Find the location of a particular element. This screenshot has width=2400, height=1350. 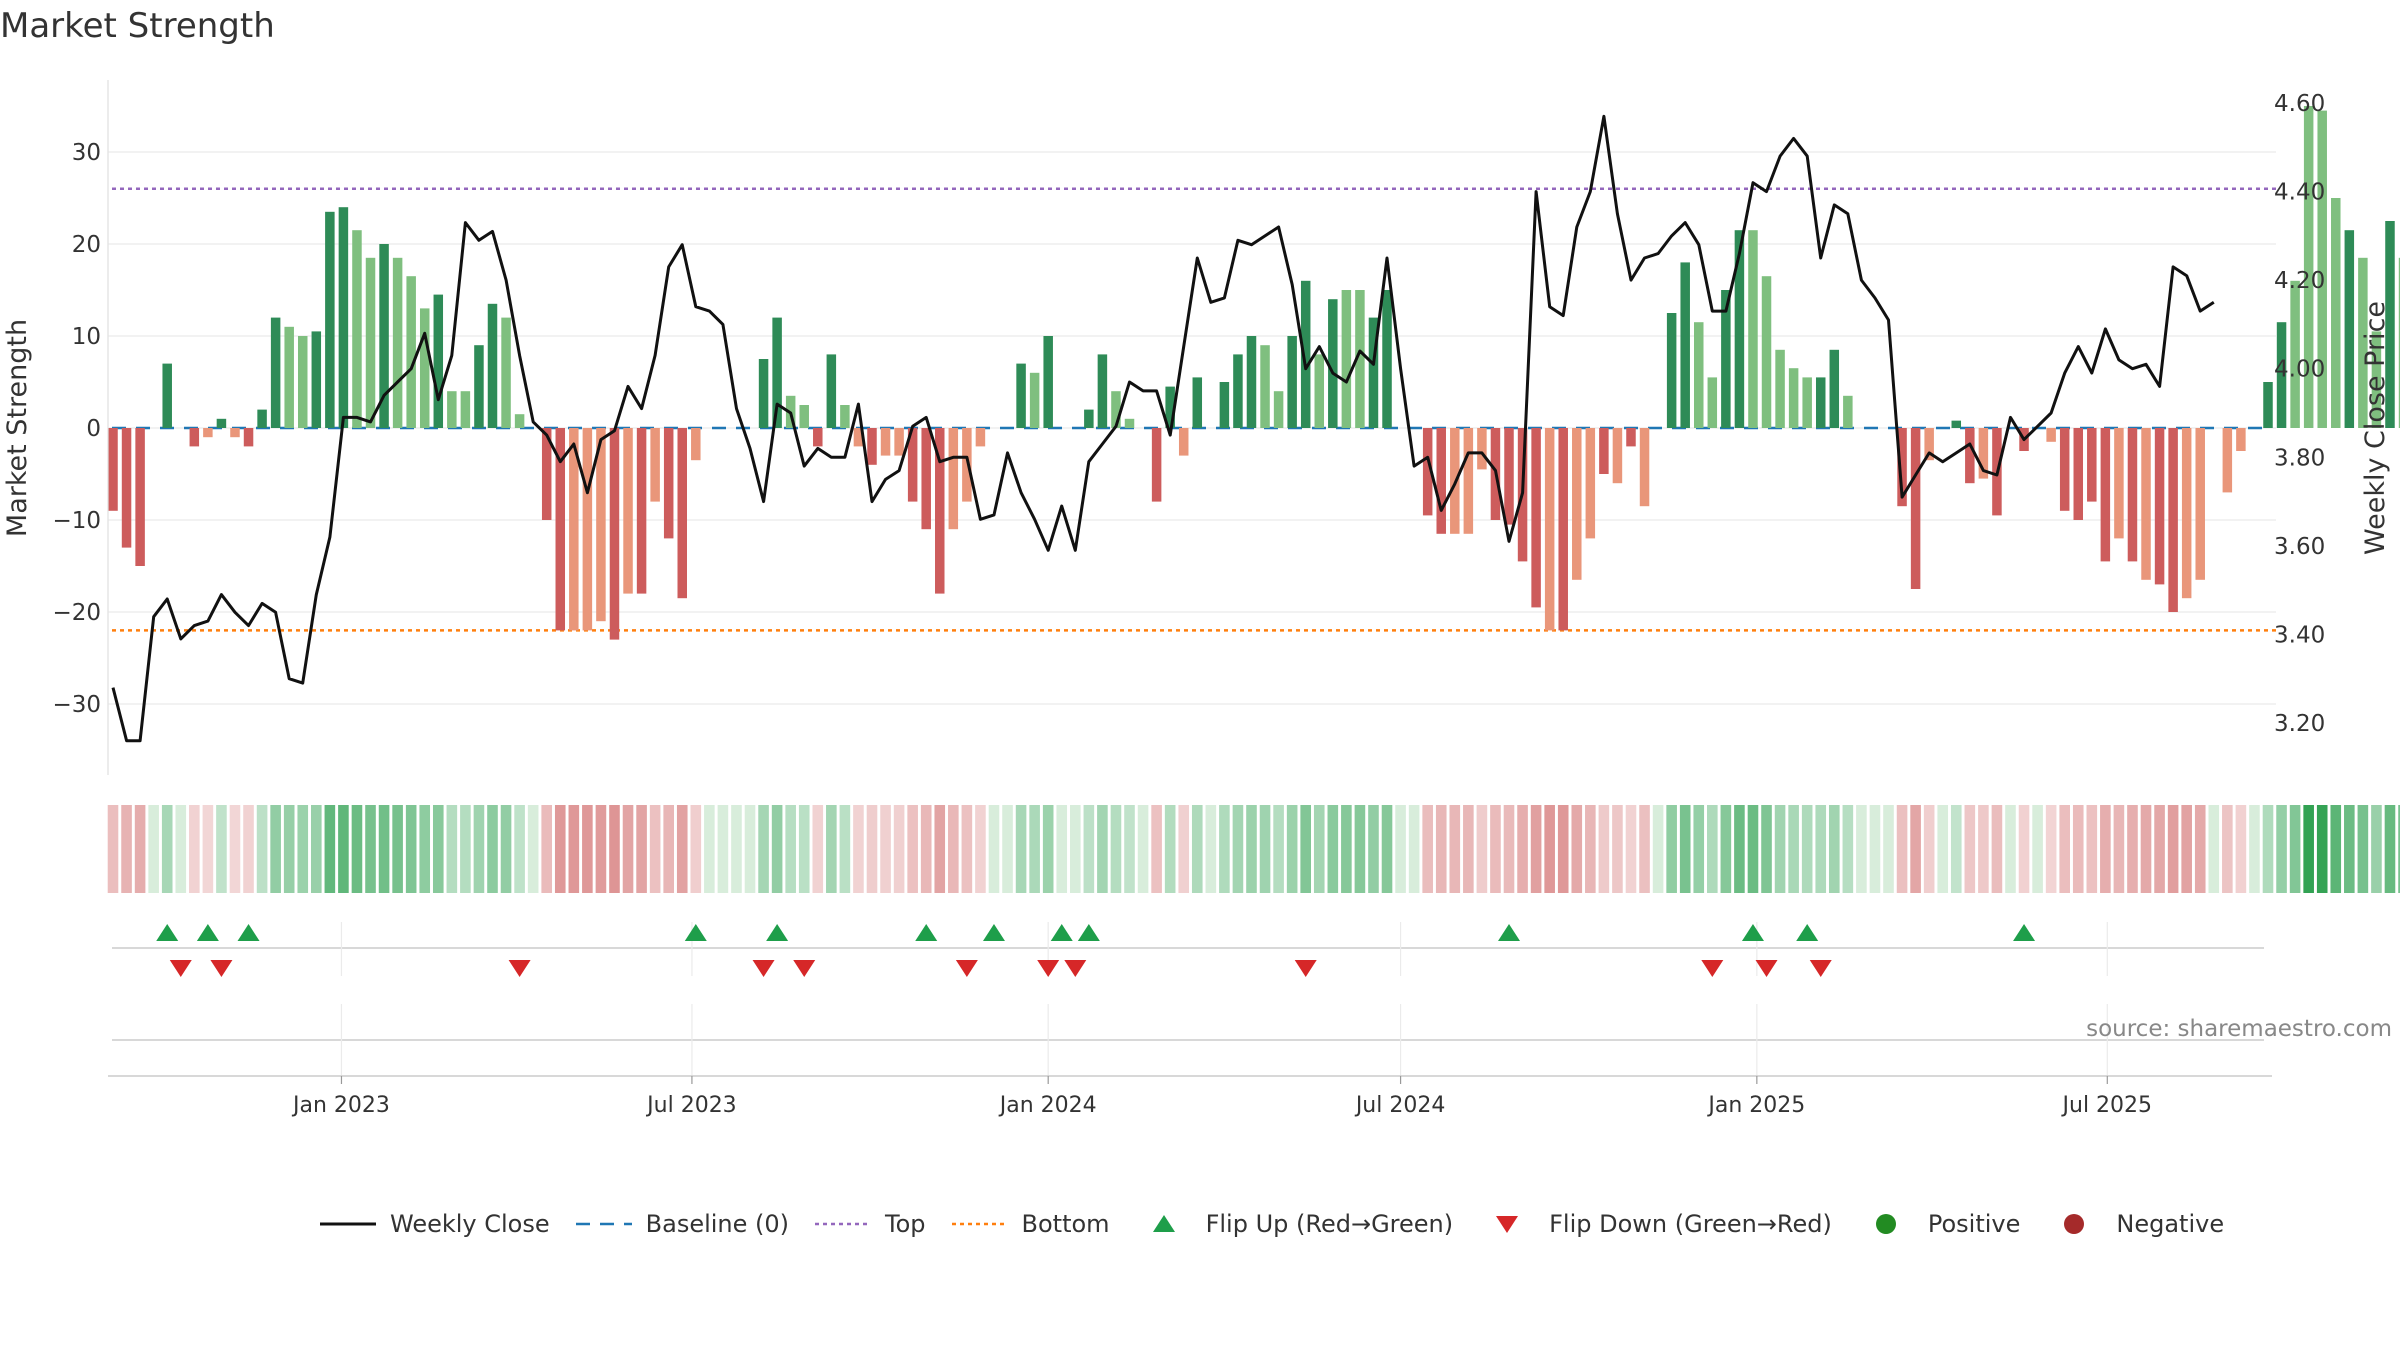

legend-item: Negative is located at coordinates (2134, 1224).